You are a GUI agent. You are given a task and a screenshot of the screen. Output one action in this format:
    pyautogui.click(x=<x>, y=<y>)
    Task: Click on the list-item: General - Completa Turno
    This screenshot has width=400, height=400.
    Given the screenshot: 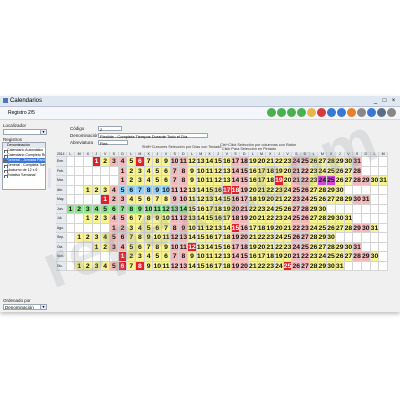 What is the action you would take?
    pyautogui.click(x=24, y=165)
    